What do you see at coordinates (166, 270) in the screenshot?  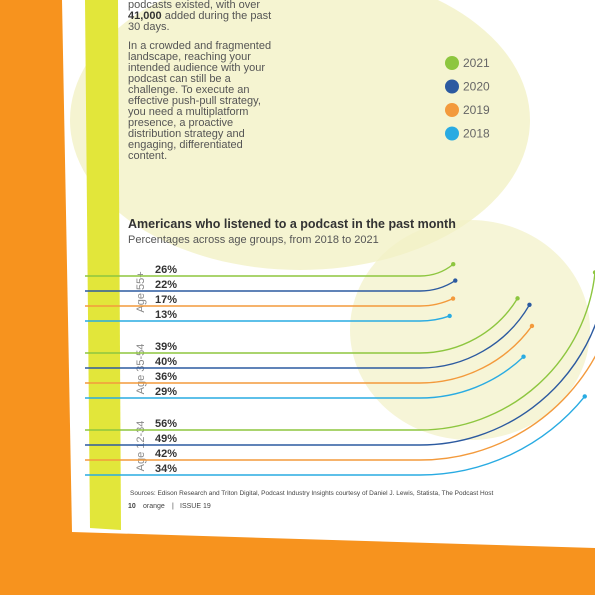 I see `value-label: 26%` at bounding box center [166, 270].